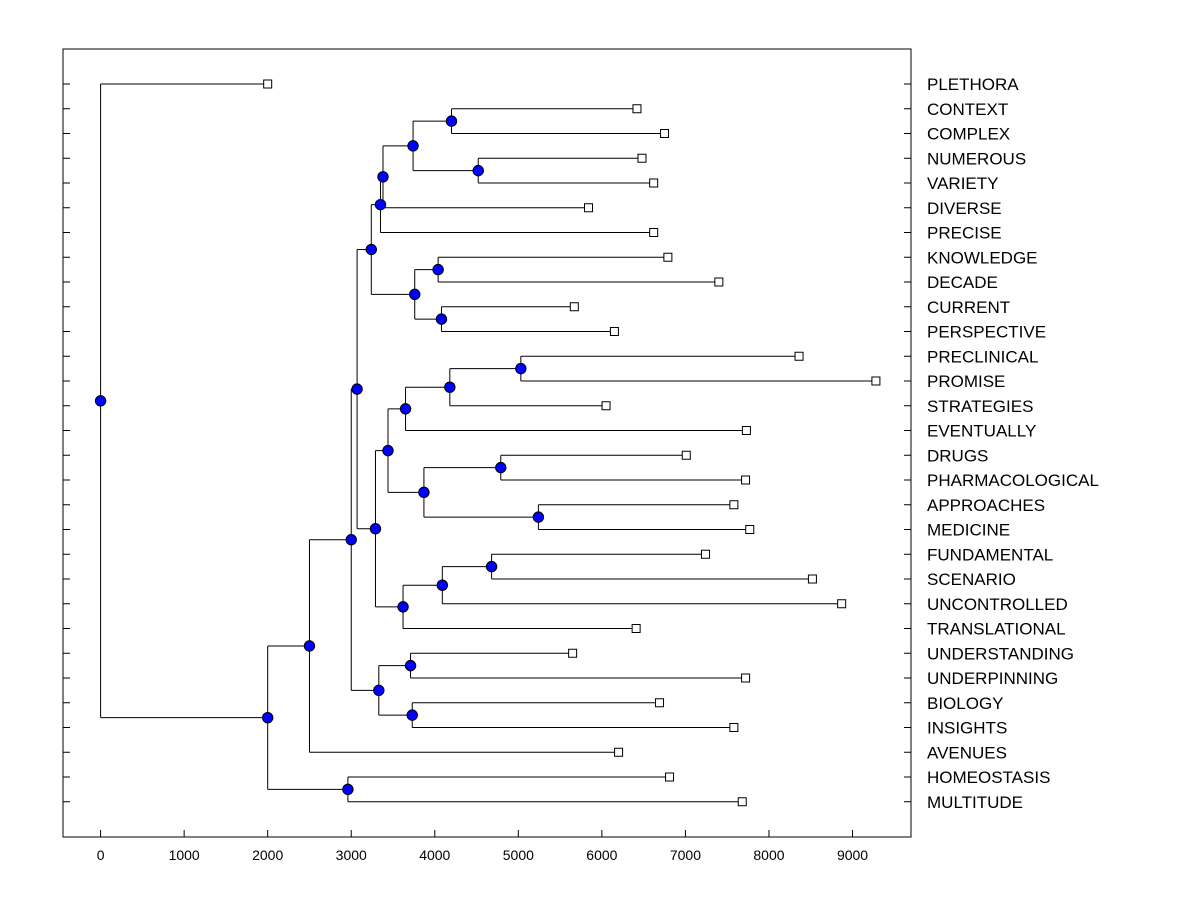  I want to click on leaf-label: STRATEGIES, so click(980, 406).